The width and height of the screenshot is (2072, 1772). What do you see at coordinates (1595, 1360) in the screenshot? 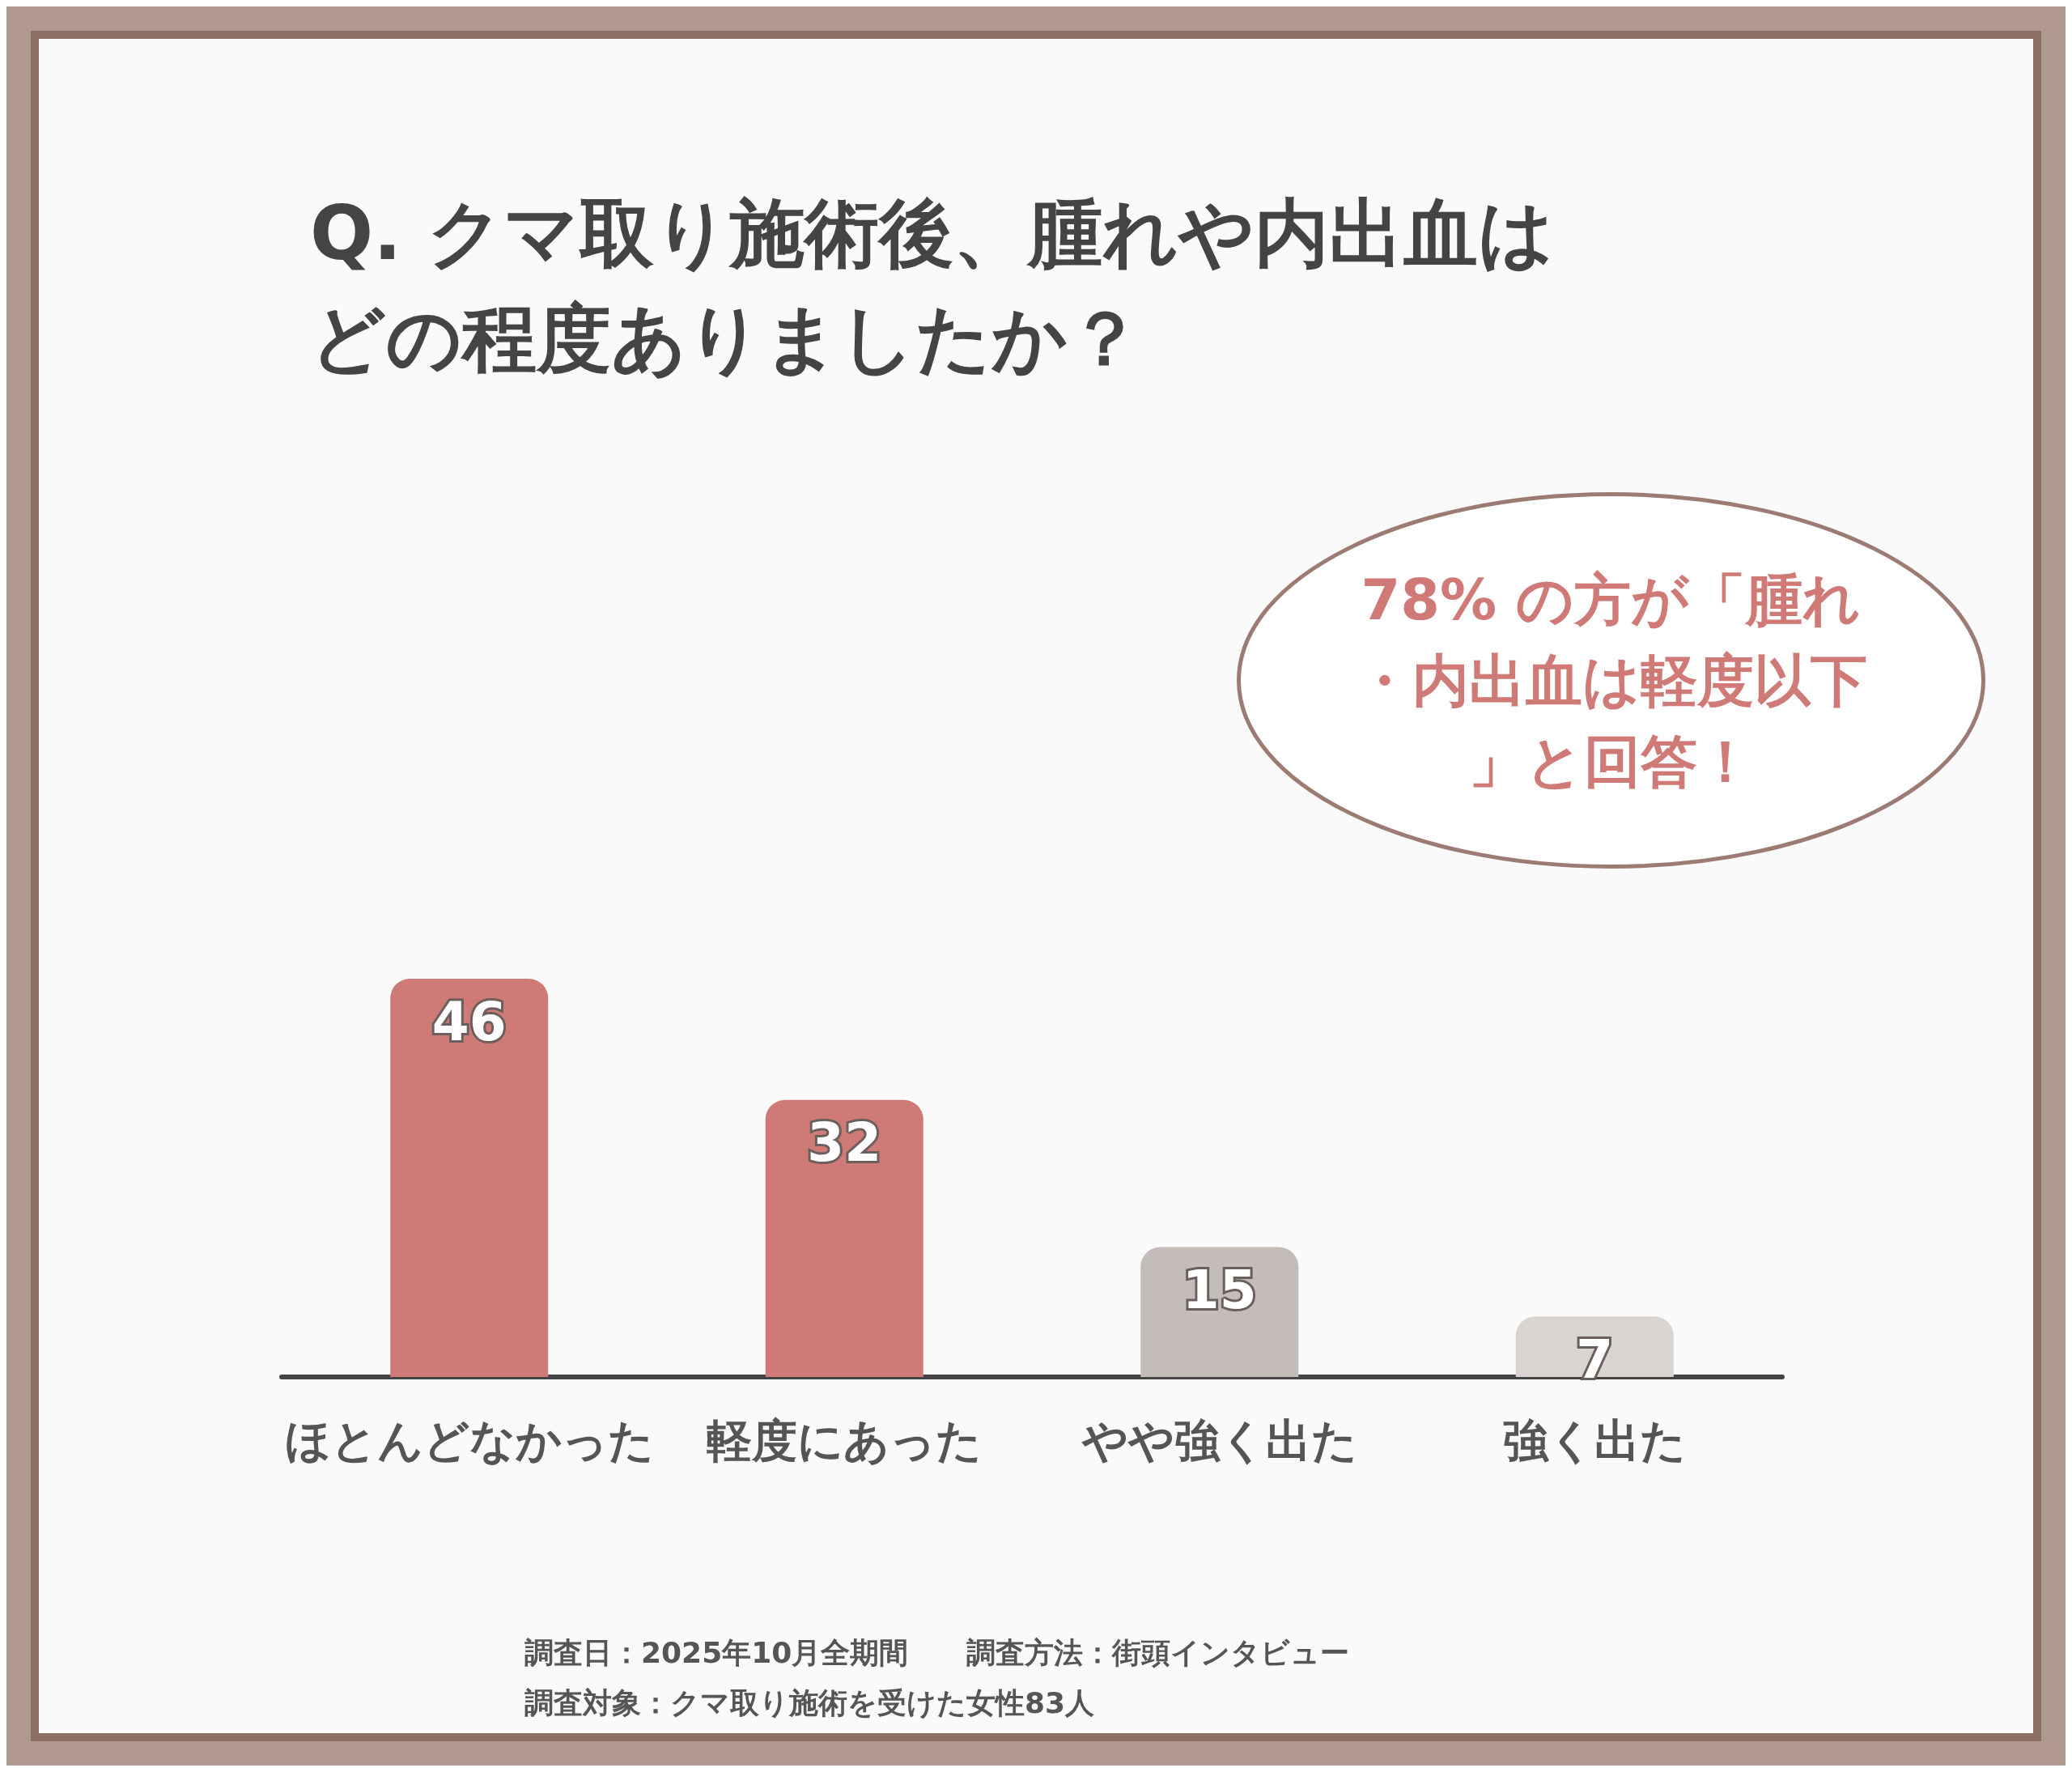
I see `data-label: 7` at bounding box center [1595, 1360].